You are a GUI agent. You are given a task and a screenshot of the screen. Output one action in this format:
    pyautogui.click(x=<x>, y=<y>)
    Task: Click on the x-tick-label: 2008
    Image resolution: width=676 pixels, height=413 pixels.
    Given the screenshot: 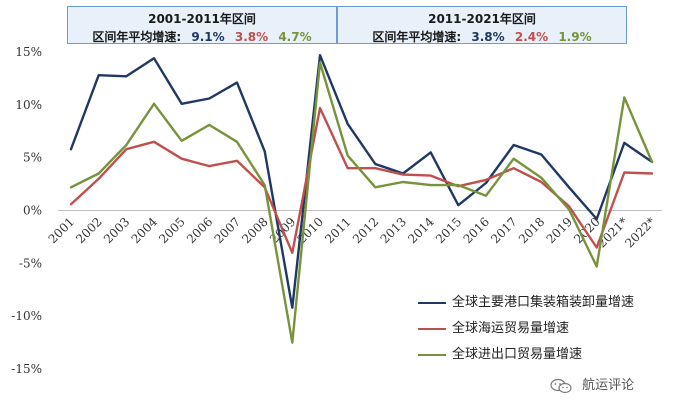 What is the action you would take?
    pyautogui.click(x=254, y=230)
    